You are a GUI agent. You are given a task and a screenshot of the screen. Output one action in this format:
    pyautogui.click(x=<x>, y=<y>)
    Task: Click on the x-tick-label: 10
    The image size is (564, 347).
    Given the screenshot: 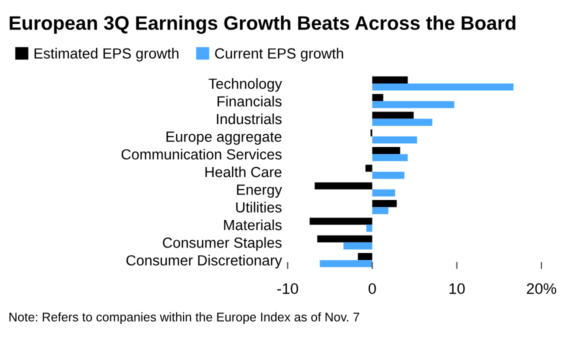 What is the action you would take?
    pyautogui.click(x=457, y=288)
    